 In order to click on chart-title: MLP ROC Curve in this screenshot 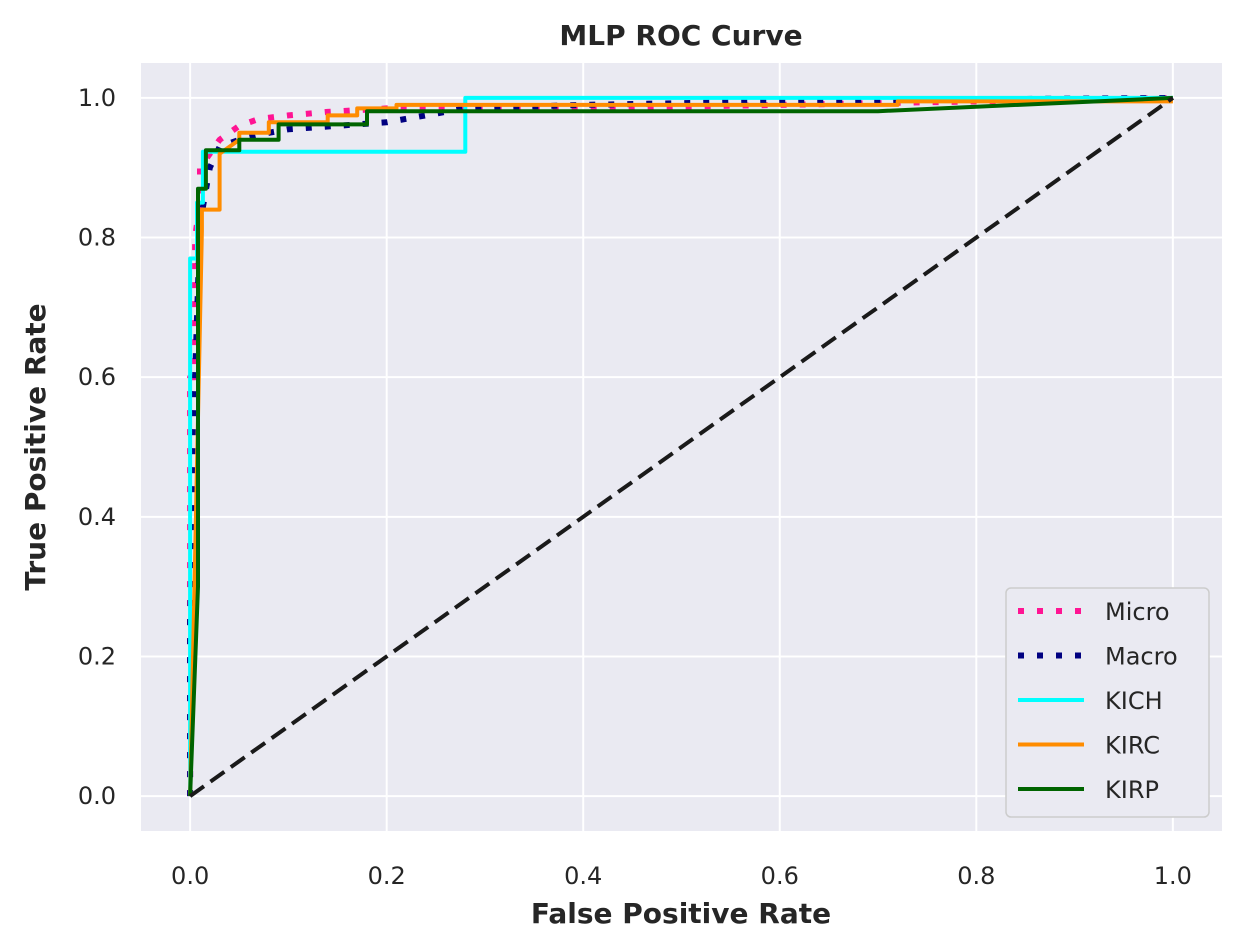, I will do `click(680, 35)`.